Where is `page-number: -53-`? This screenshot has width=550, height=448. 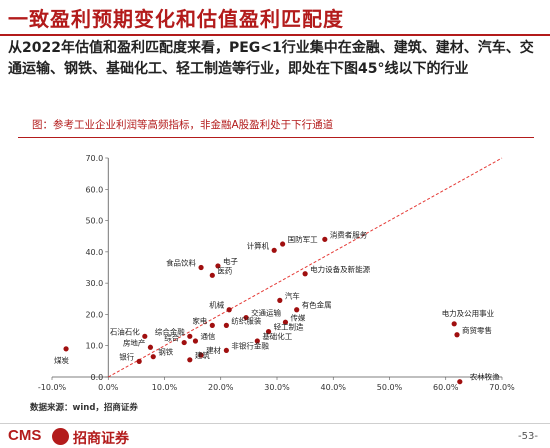 page-number: -53- is located at coordinates (528, 436).